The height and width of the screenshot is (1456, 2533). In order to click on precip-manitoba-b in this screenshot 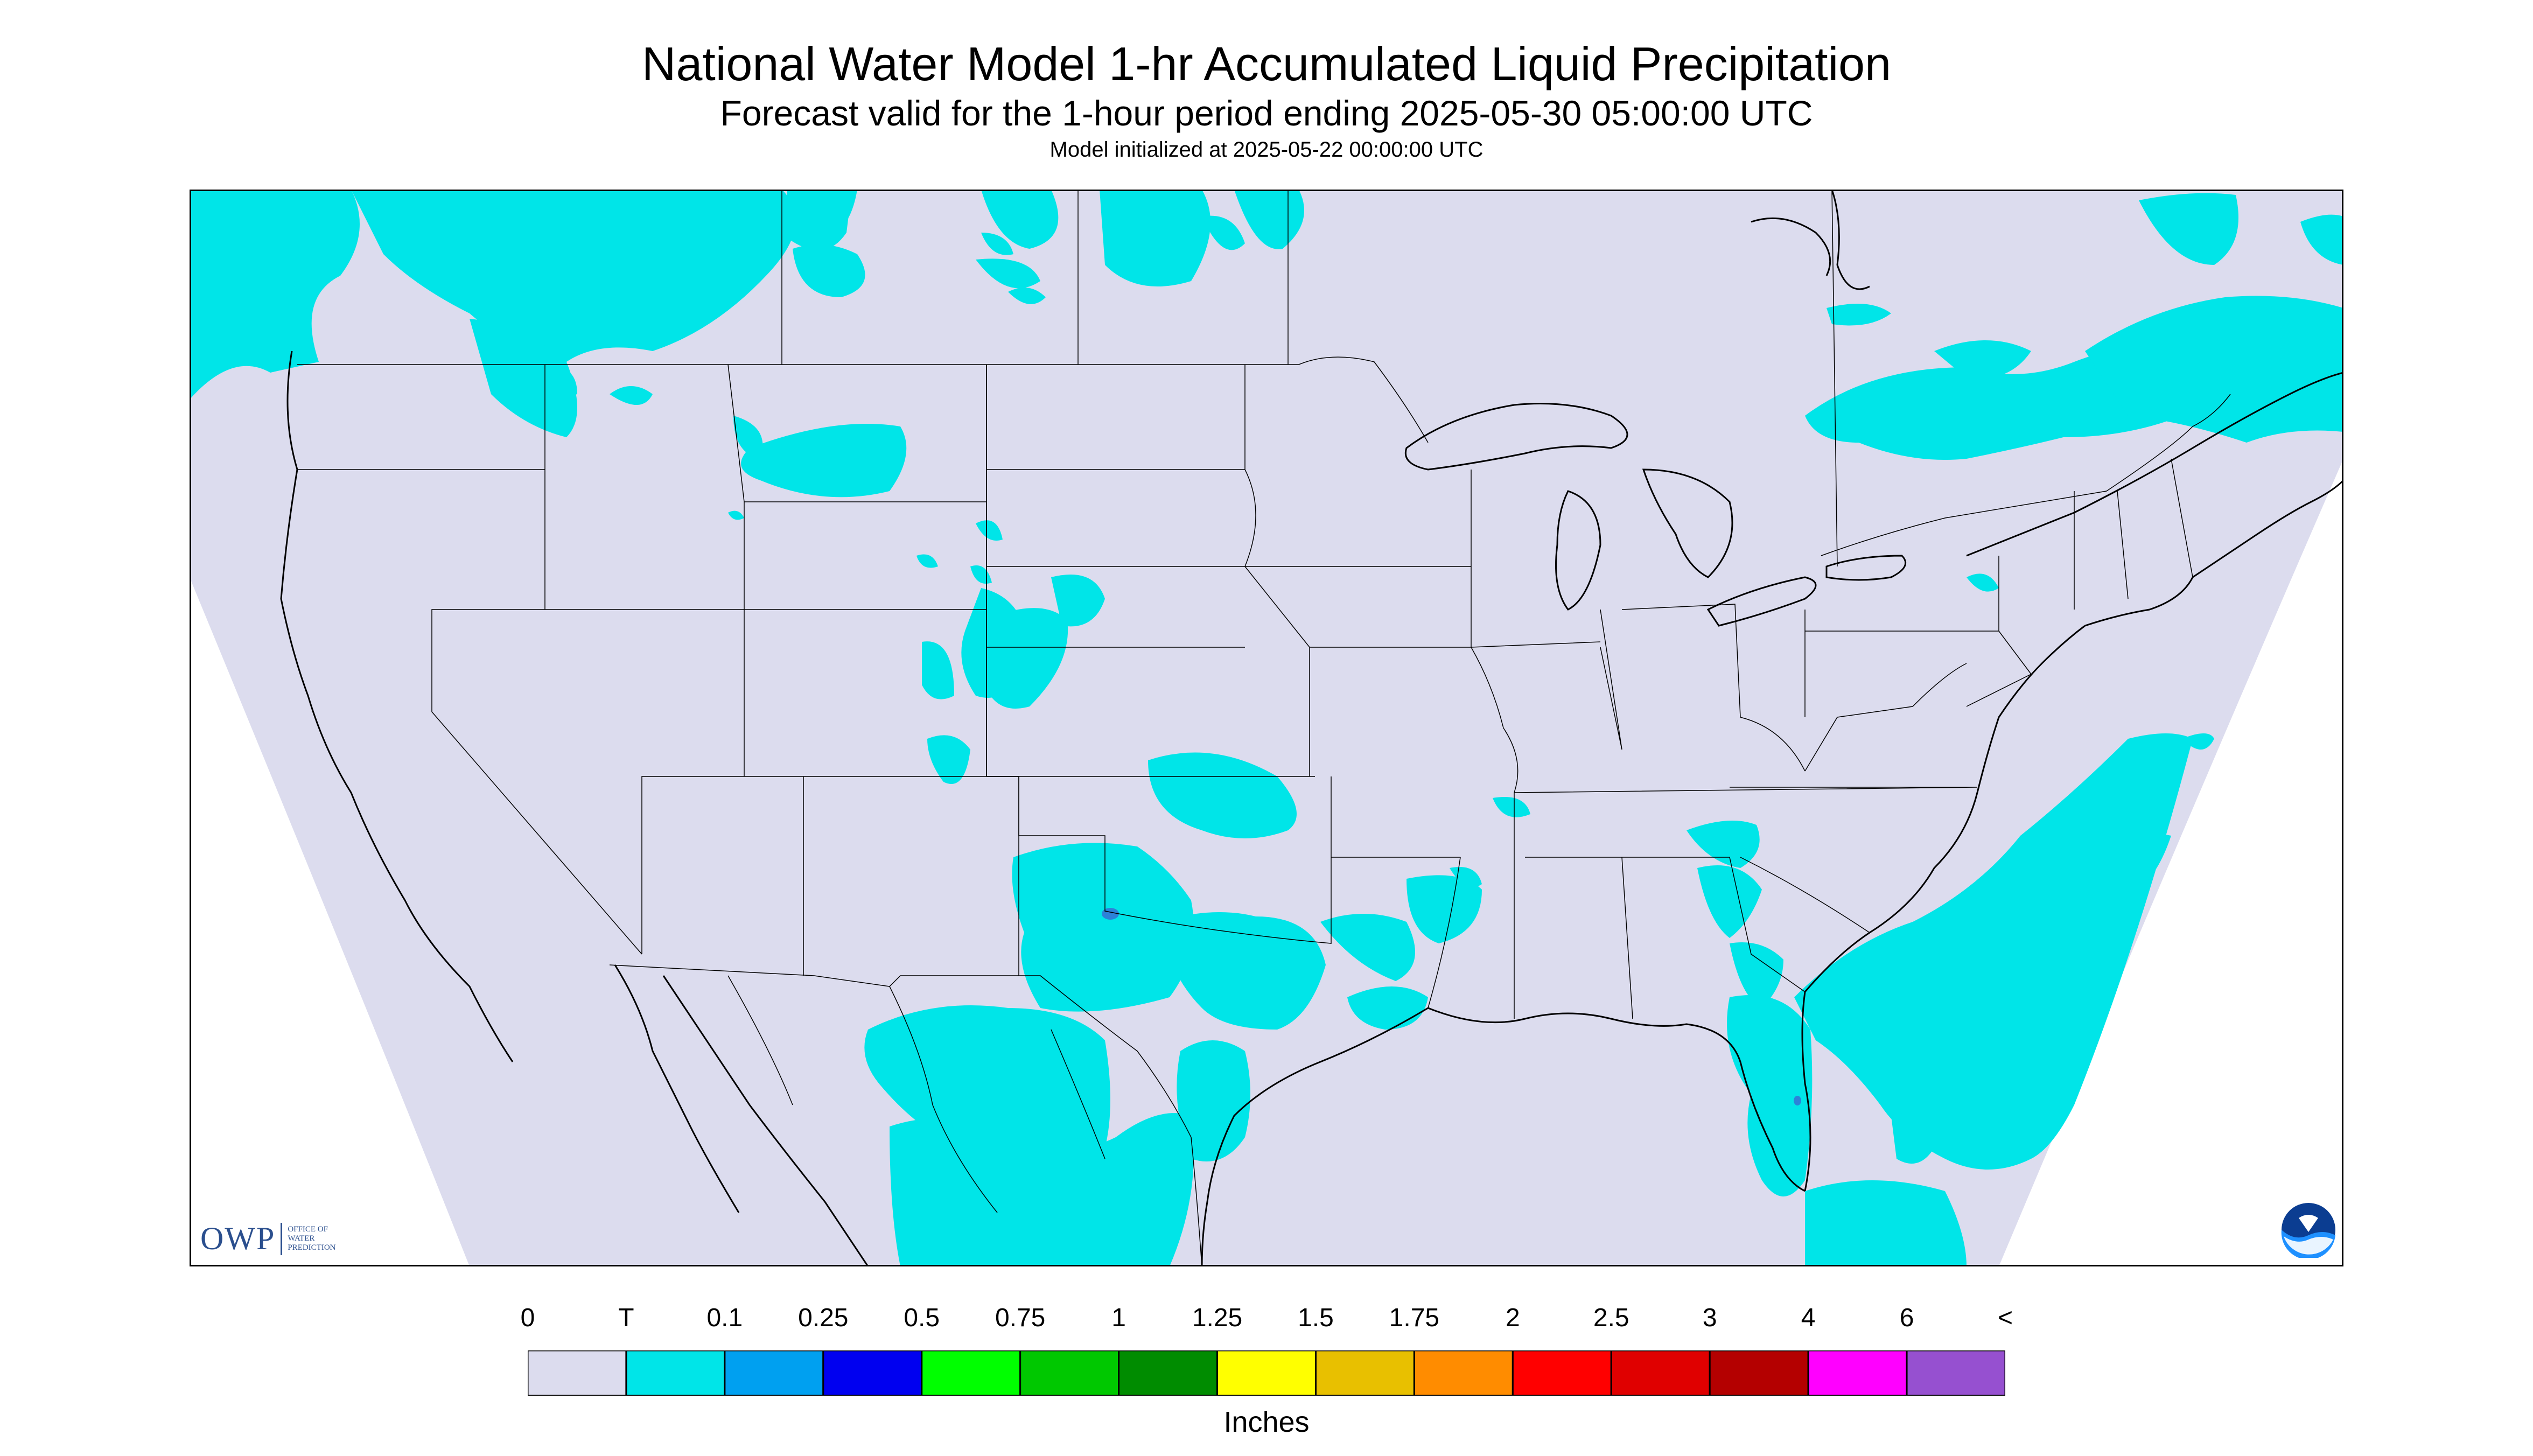, I will do `click(1020, 219)`.